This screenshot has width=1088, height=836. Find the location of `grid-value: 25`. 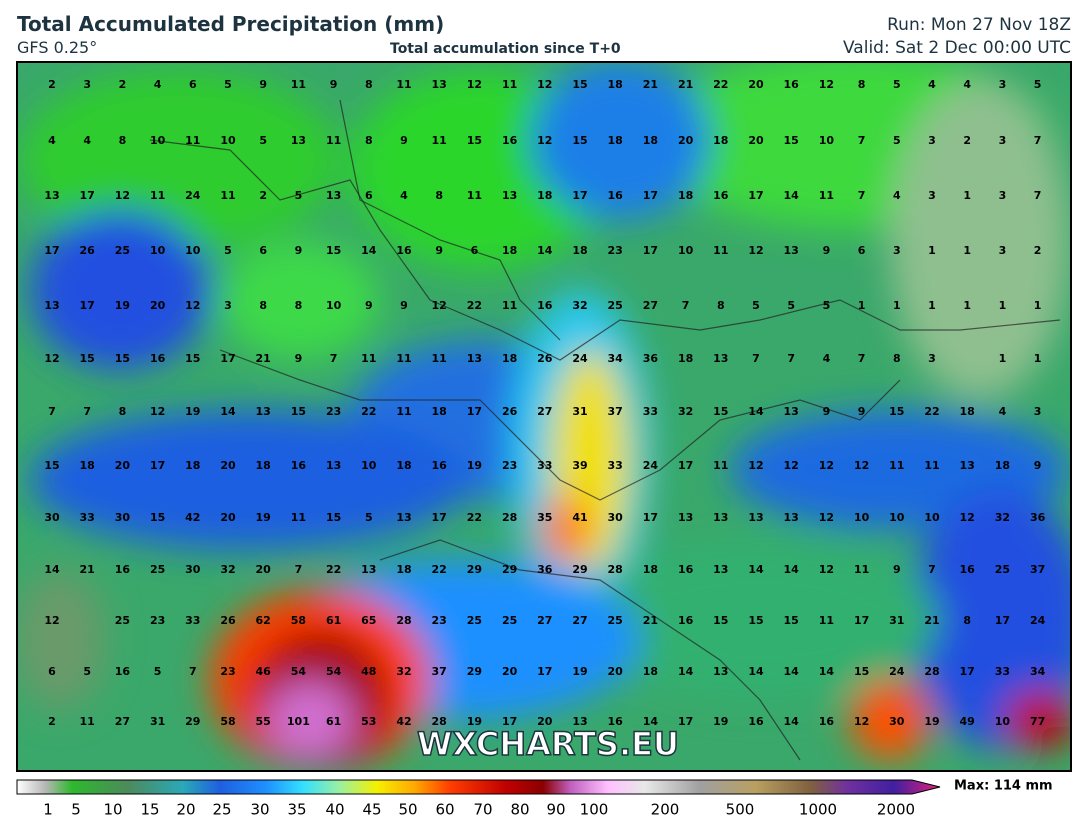

grid-value: 25 is located at coordinates (474, 620).